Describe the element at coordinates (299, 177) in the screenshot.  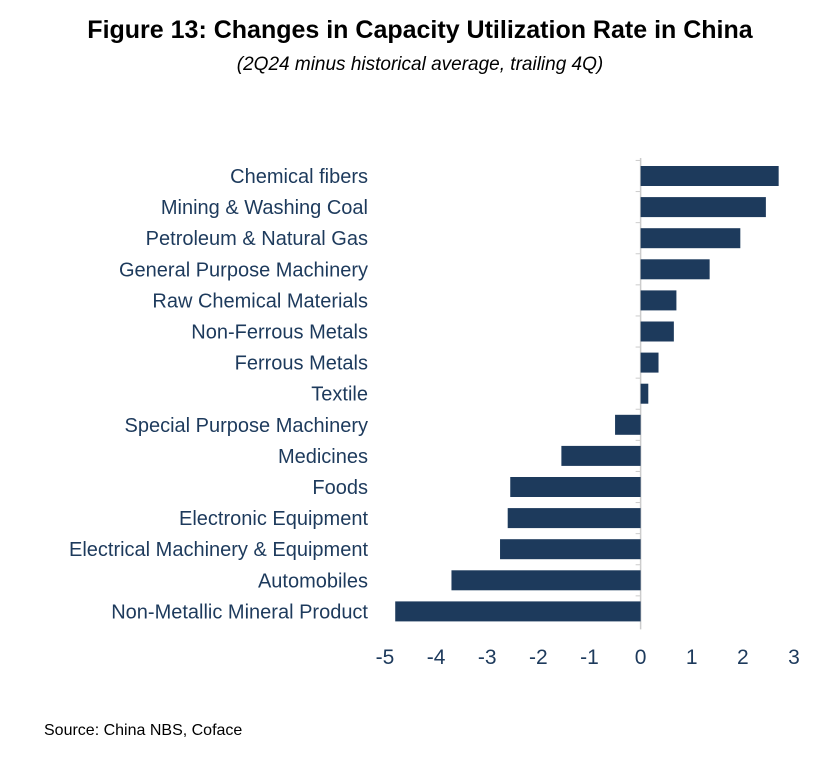
I see `category-label: Chemical fibers` at that location.